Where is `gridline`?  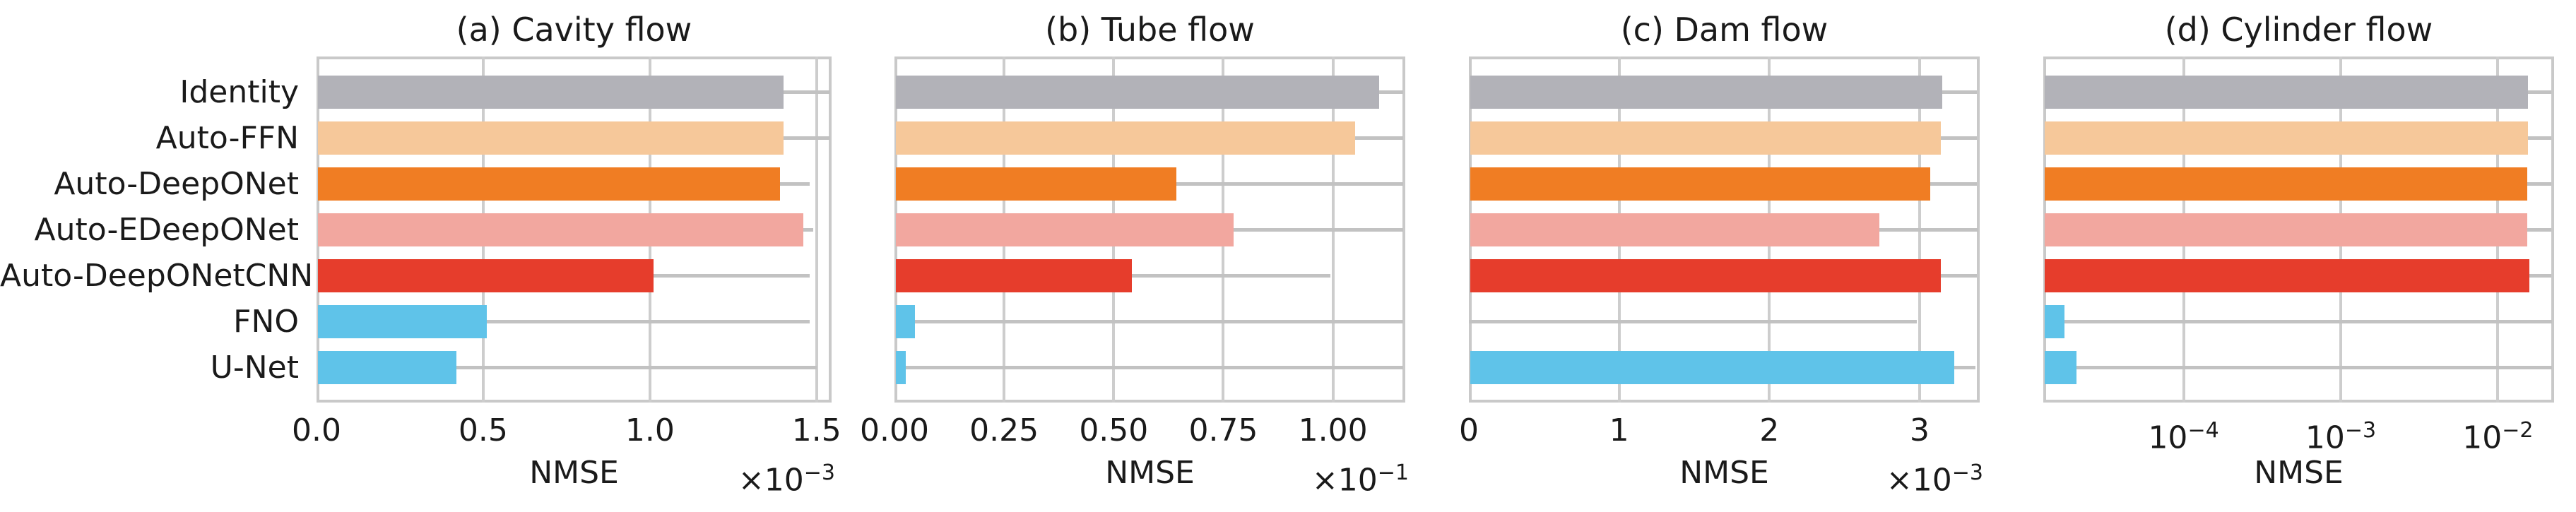
gridline is located at coordinates (816, 229).